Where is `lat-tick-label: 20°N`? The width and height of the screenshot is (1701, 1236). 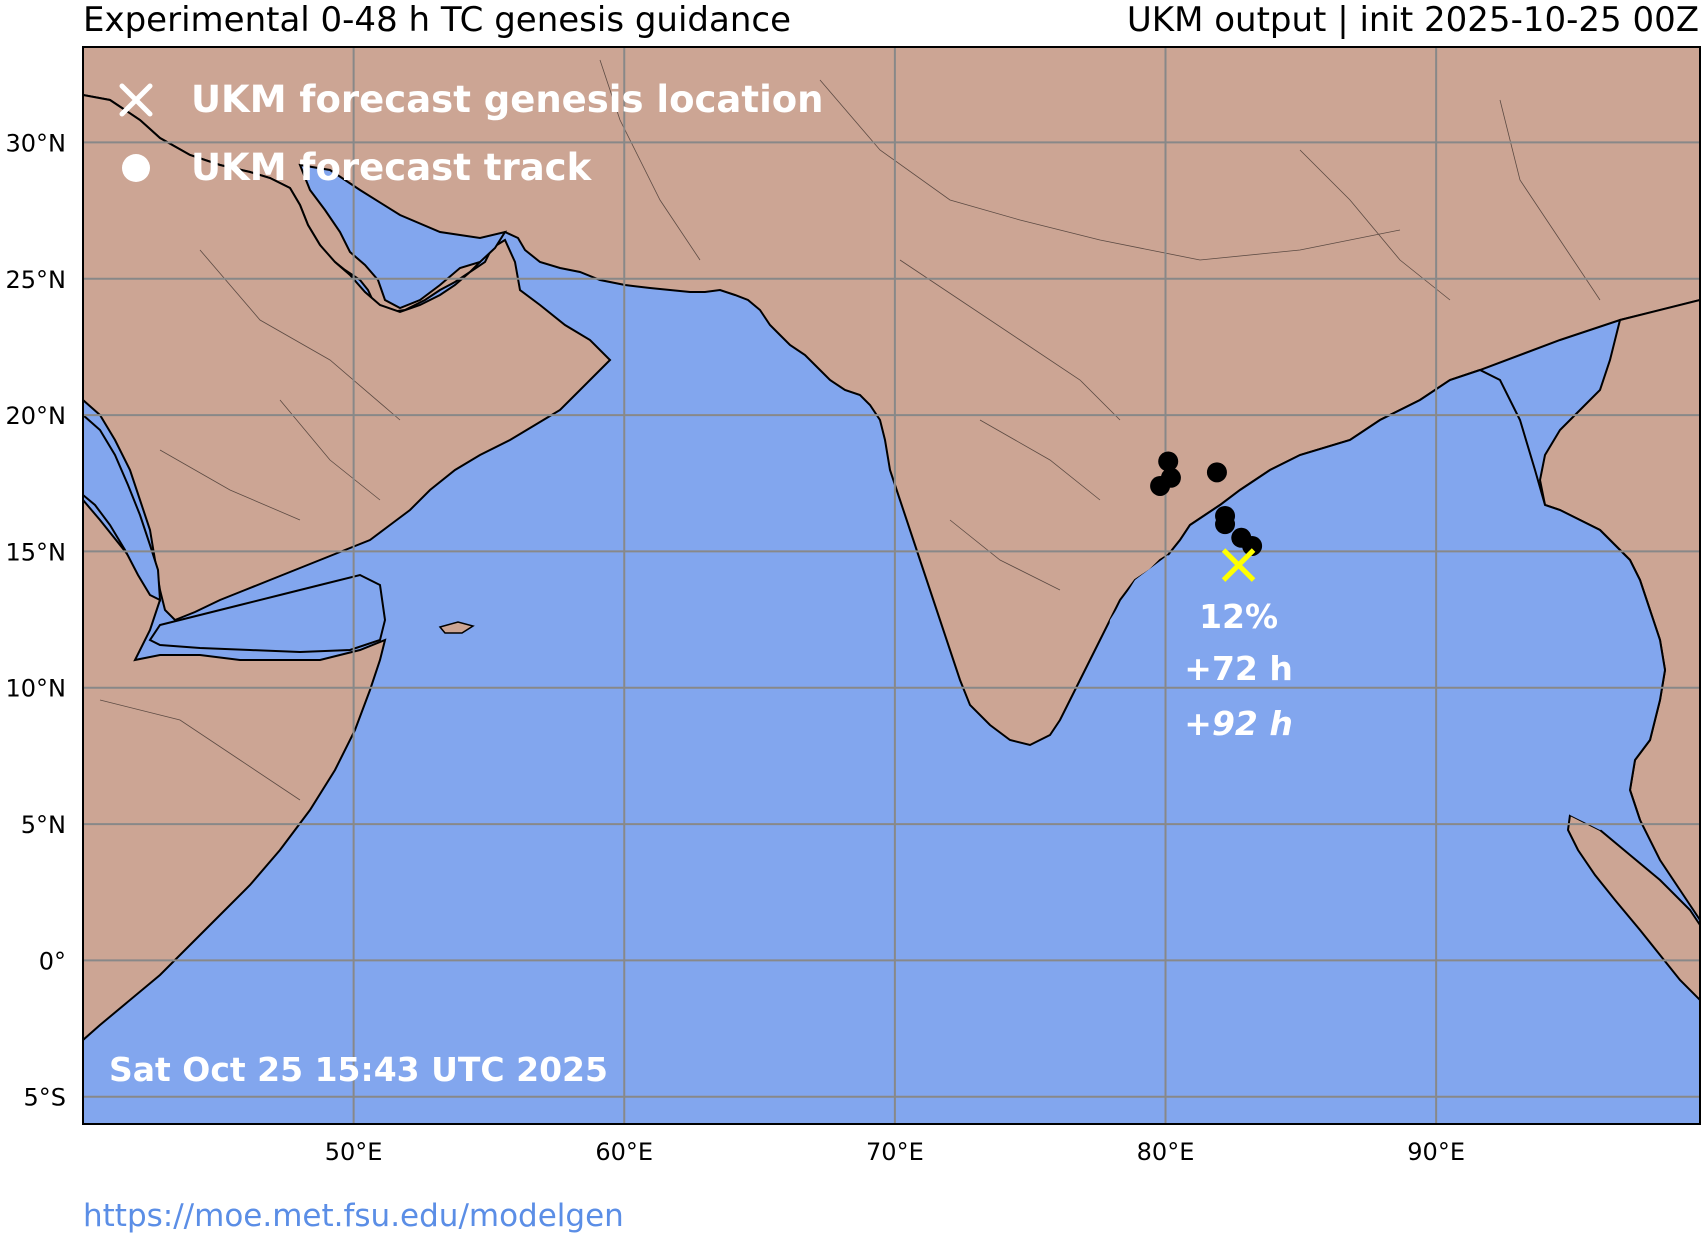
lat-tick-label: 20°N is located at coordinates (36, 416).